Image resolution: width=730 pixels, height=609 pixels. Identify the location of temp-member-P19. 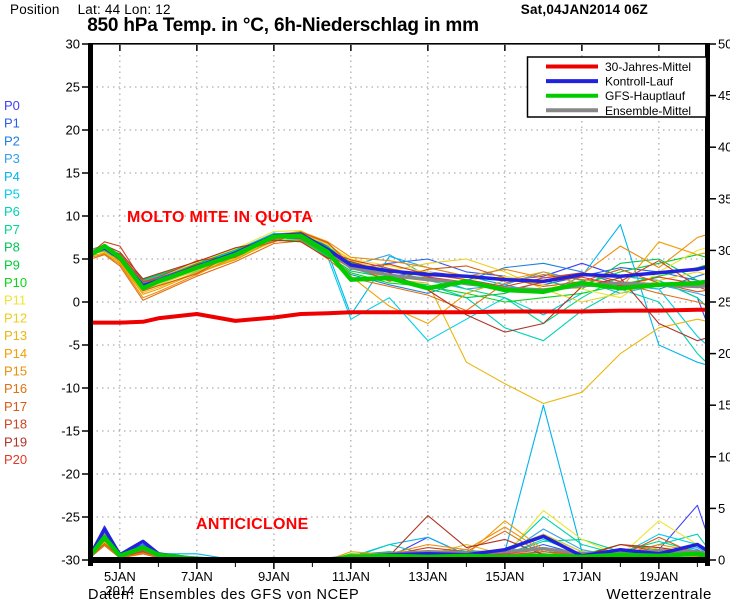
(399, 290).